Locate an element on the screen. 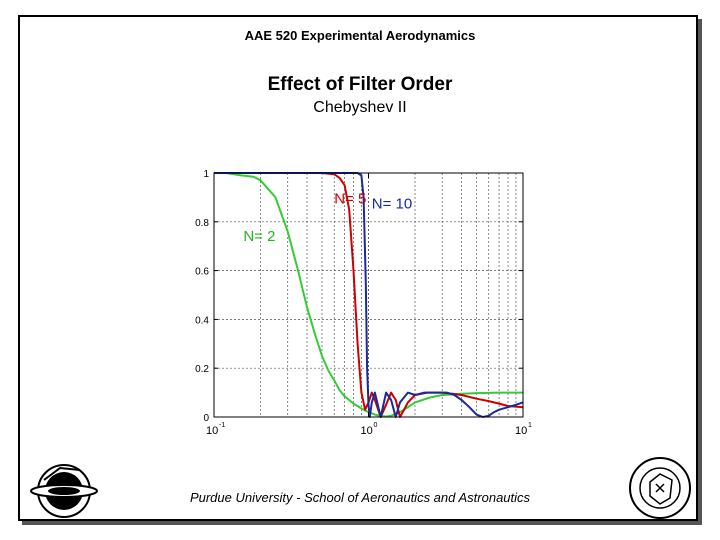 The image size is (720, 540). y-tick-label: 0.4 is located at coordinates (202, 320).